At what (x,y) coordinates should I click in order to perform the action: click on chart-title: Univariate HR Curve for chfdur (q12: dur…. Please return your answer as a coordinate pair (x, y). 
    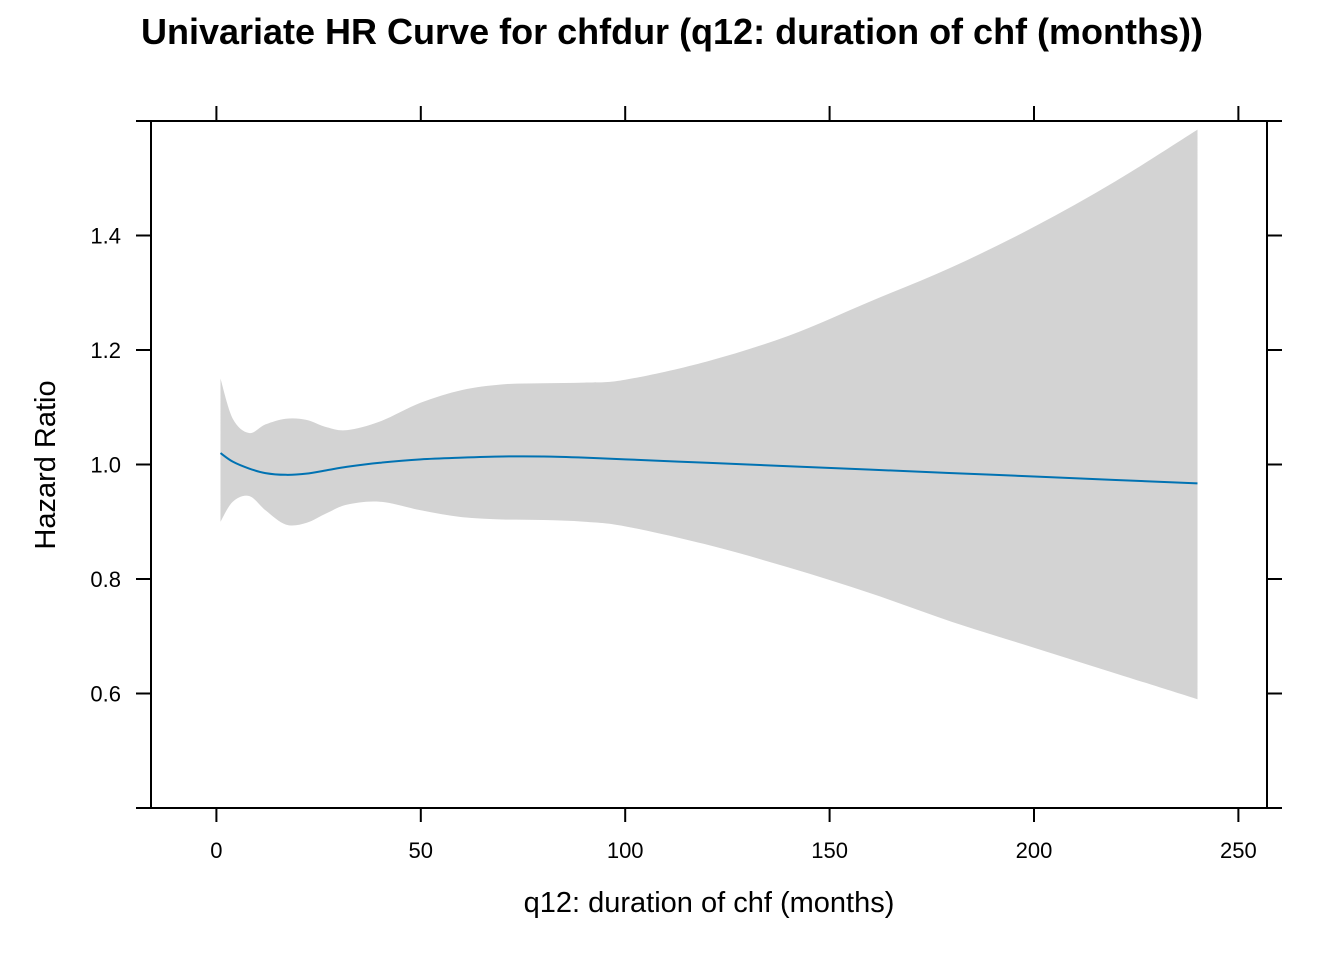
    Looking at the image, I should click on (672, 31).